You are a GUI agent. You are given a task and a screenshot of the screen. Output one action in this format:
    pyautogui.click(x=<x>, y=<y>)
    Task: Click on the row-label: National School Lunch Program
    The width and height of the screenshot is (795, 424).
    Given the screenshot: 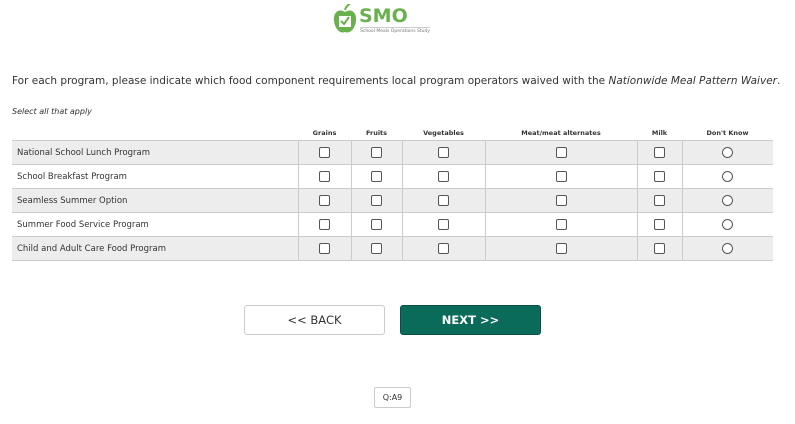 What is the action you would take?
    pyautogui.click(x=155, y=152)
    